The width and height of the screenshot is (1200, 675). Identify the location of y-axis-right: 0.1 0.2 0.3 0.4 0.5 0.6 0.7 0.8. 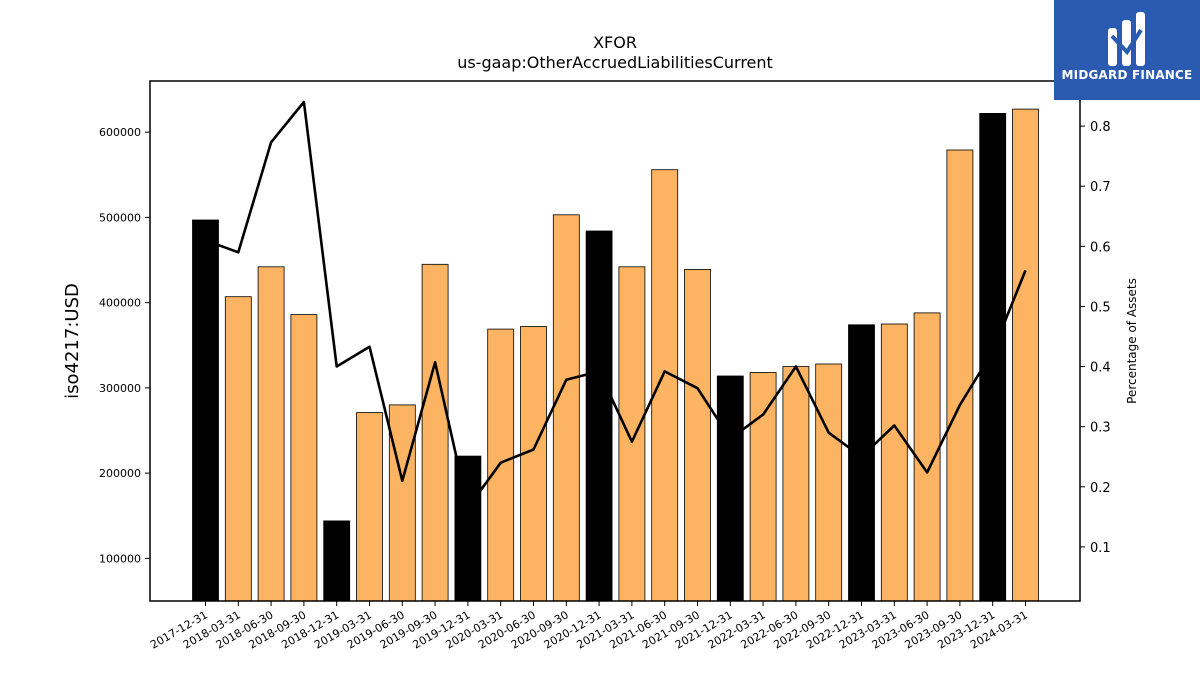
(1095, 338).